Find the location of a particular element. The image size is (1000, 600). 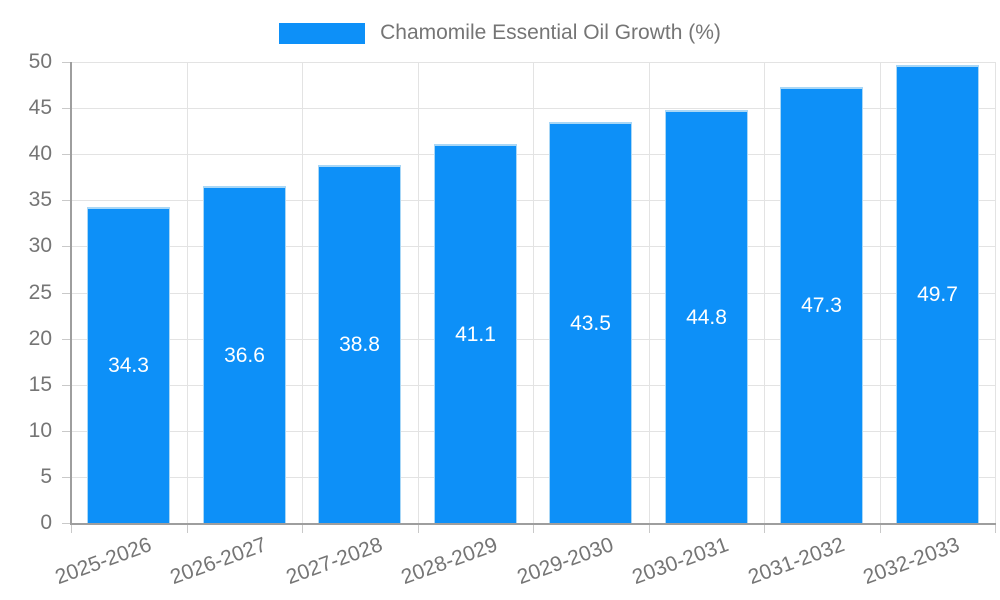

y-axis-tick-label: 20 is located at coordinates (40, 338).